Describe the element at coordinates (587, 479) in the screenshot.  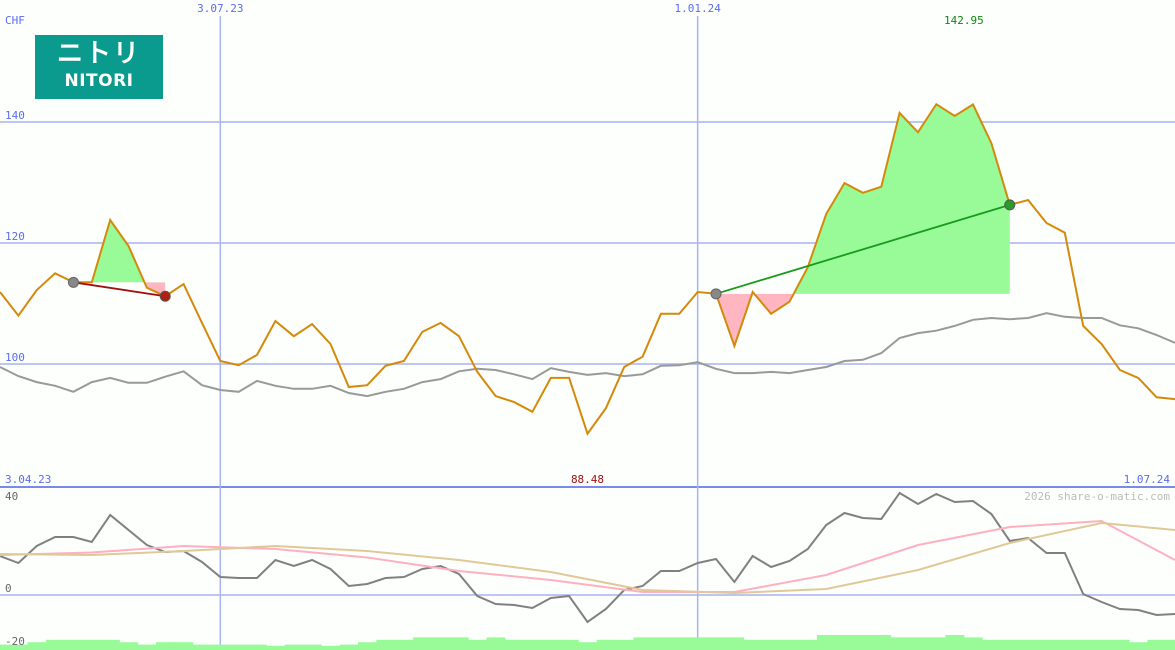
I see `min-value-label: 88.48` at that location.